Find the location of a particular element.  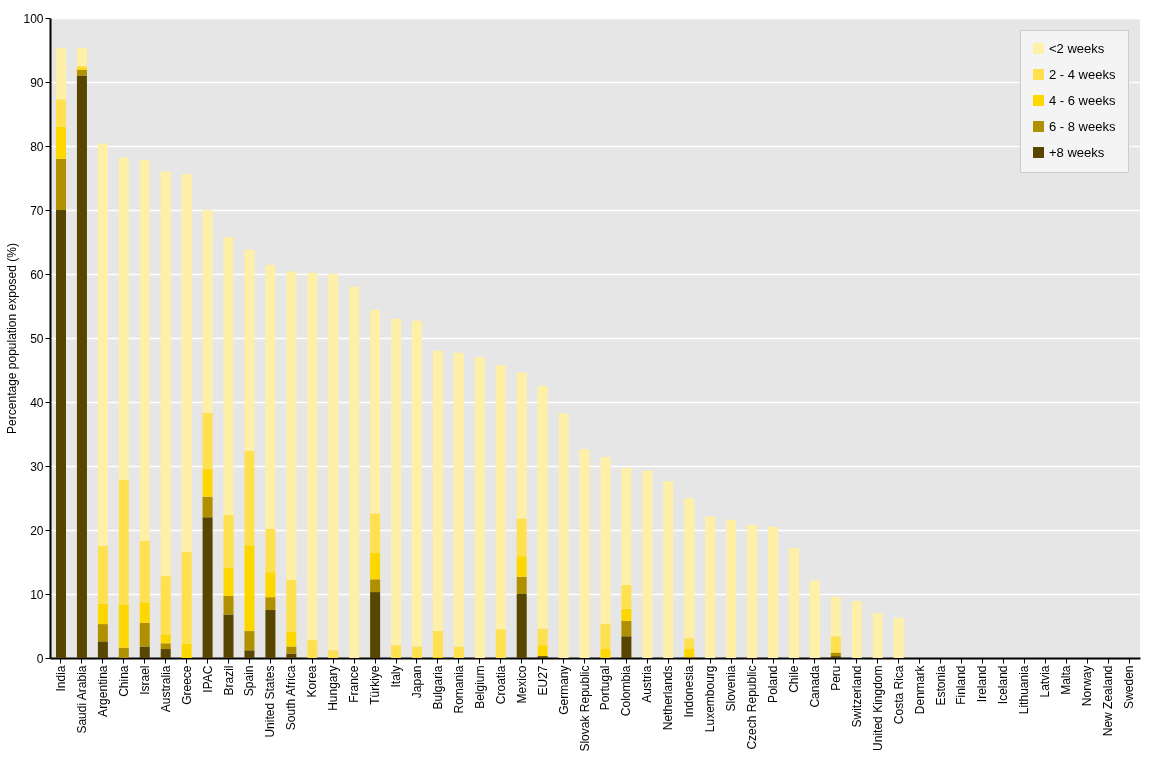

x-tick-label: Luxembourg is located at coordinates (710, 699).